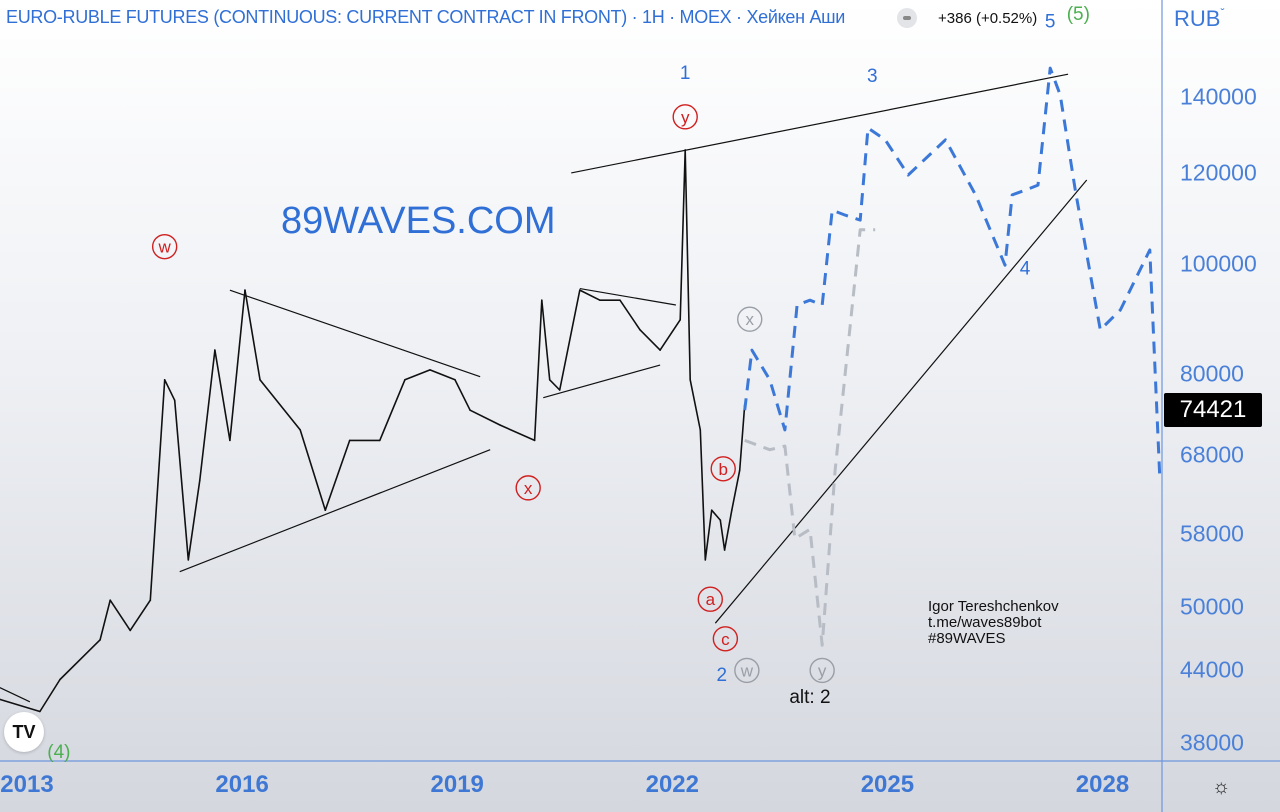 Image resolution: width=1280 pixels, height=812 pixels. Describe the element at coordinates (1221, 787) in the screenshot. I see `sun-gear-icon: ☼` at that location.